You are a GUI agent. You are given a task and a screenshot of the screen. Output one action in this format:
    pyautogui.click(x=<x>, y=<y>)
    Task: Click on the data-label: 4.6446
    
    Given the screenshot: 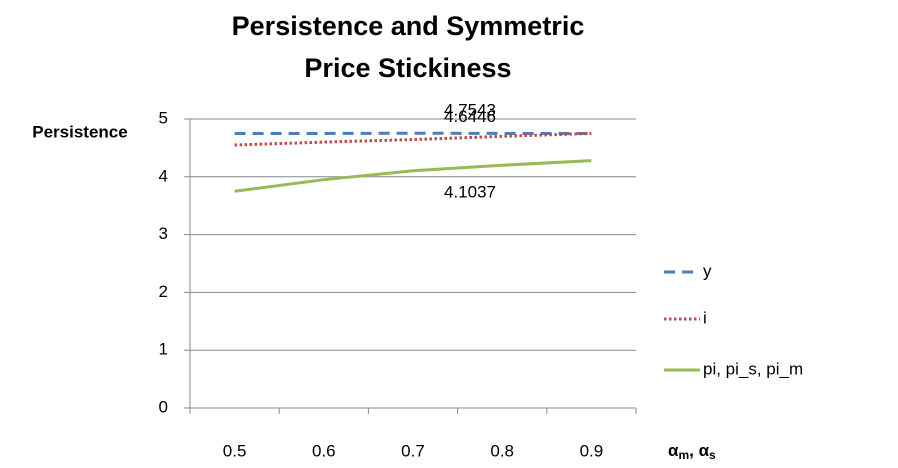 What is the action you would take?
    pyautogui.click(x=470, y=116)
    